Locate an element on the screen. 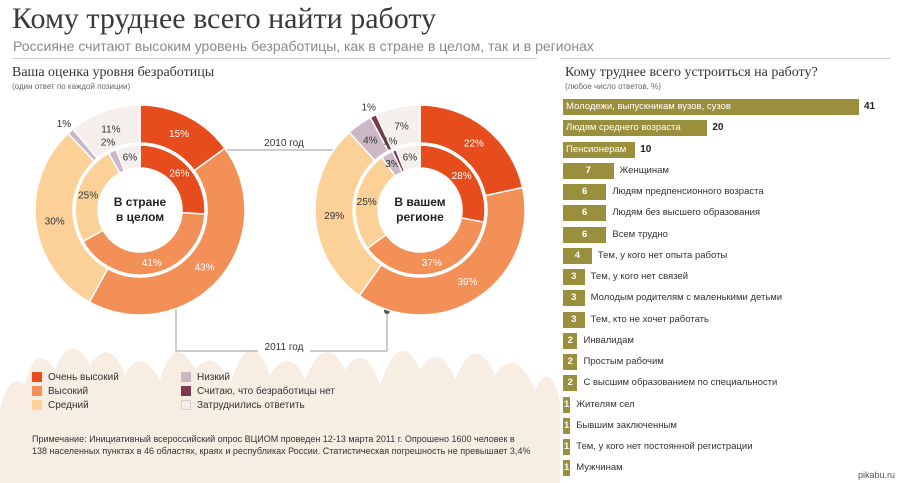  bar-label: Молодым родителям с маленькими детьми is located at coordinates (686, 298).